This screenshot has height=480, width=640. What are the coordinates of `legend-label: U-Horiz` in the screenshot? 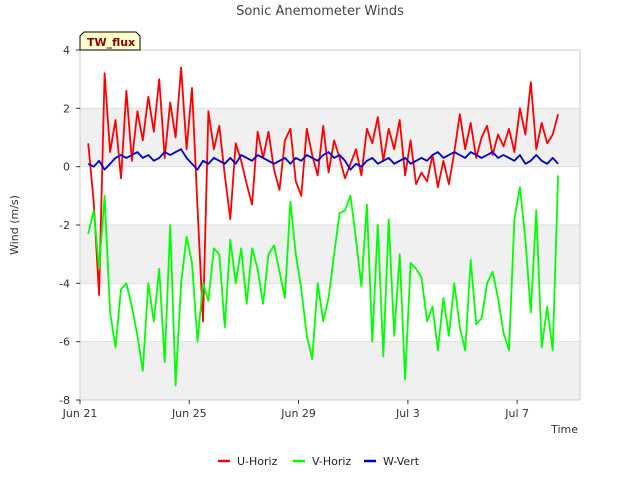 It's located at (257, 461).